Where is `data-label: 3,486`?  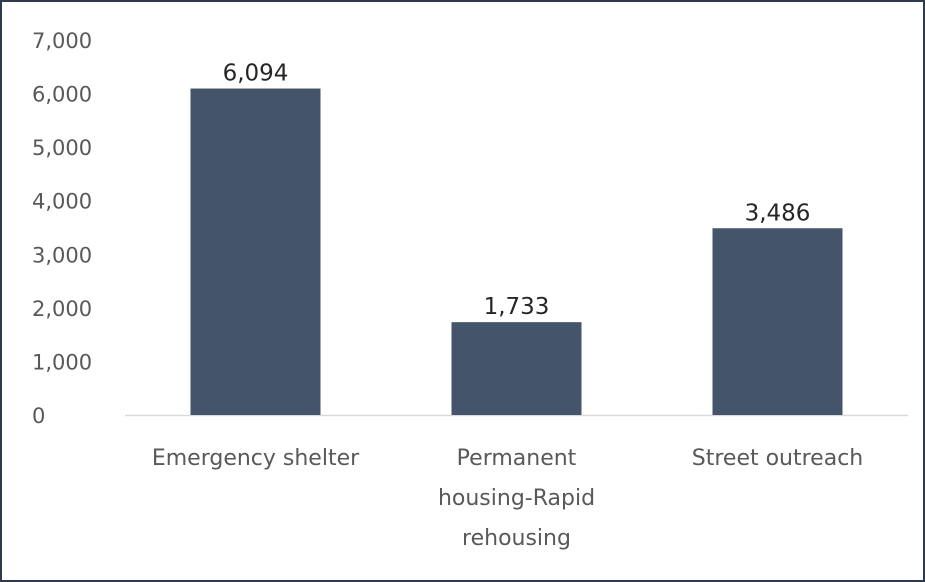 data-label: 3,486 is located at coordinates (778, 213).